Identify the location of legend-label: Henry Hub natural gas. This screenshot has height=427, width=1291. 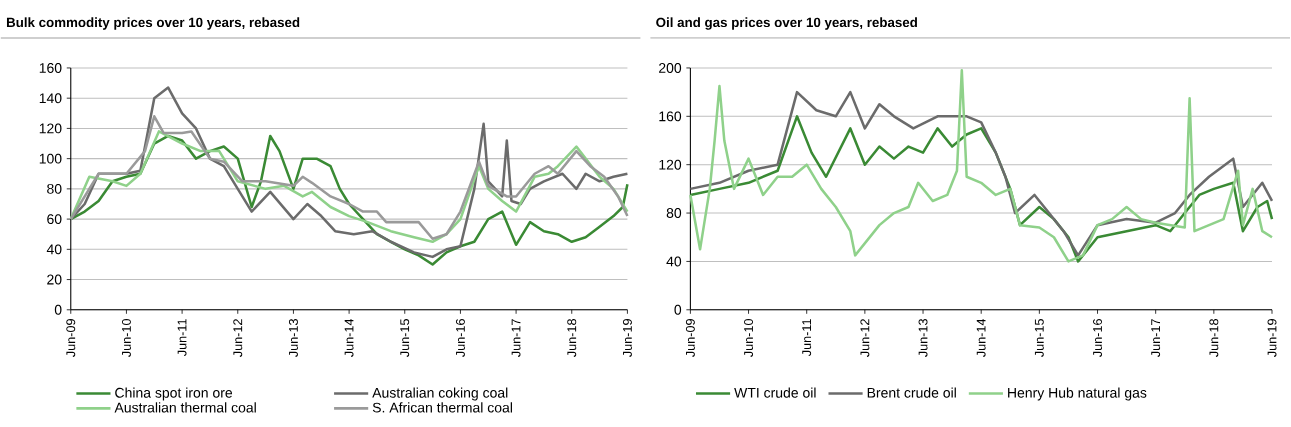
(1077, 394).